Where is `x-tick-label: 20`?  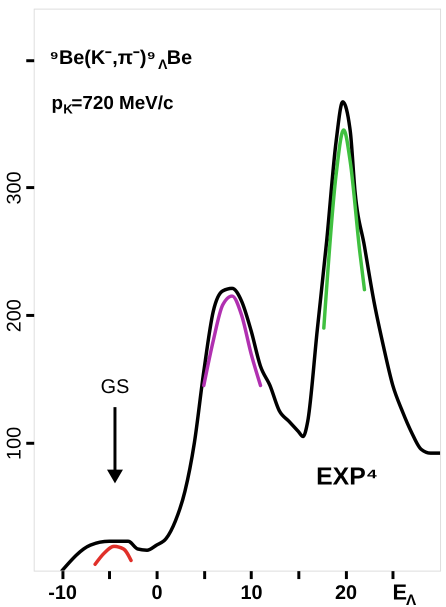 x-tick-label: 20 is located at coordinates (346, 593).